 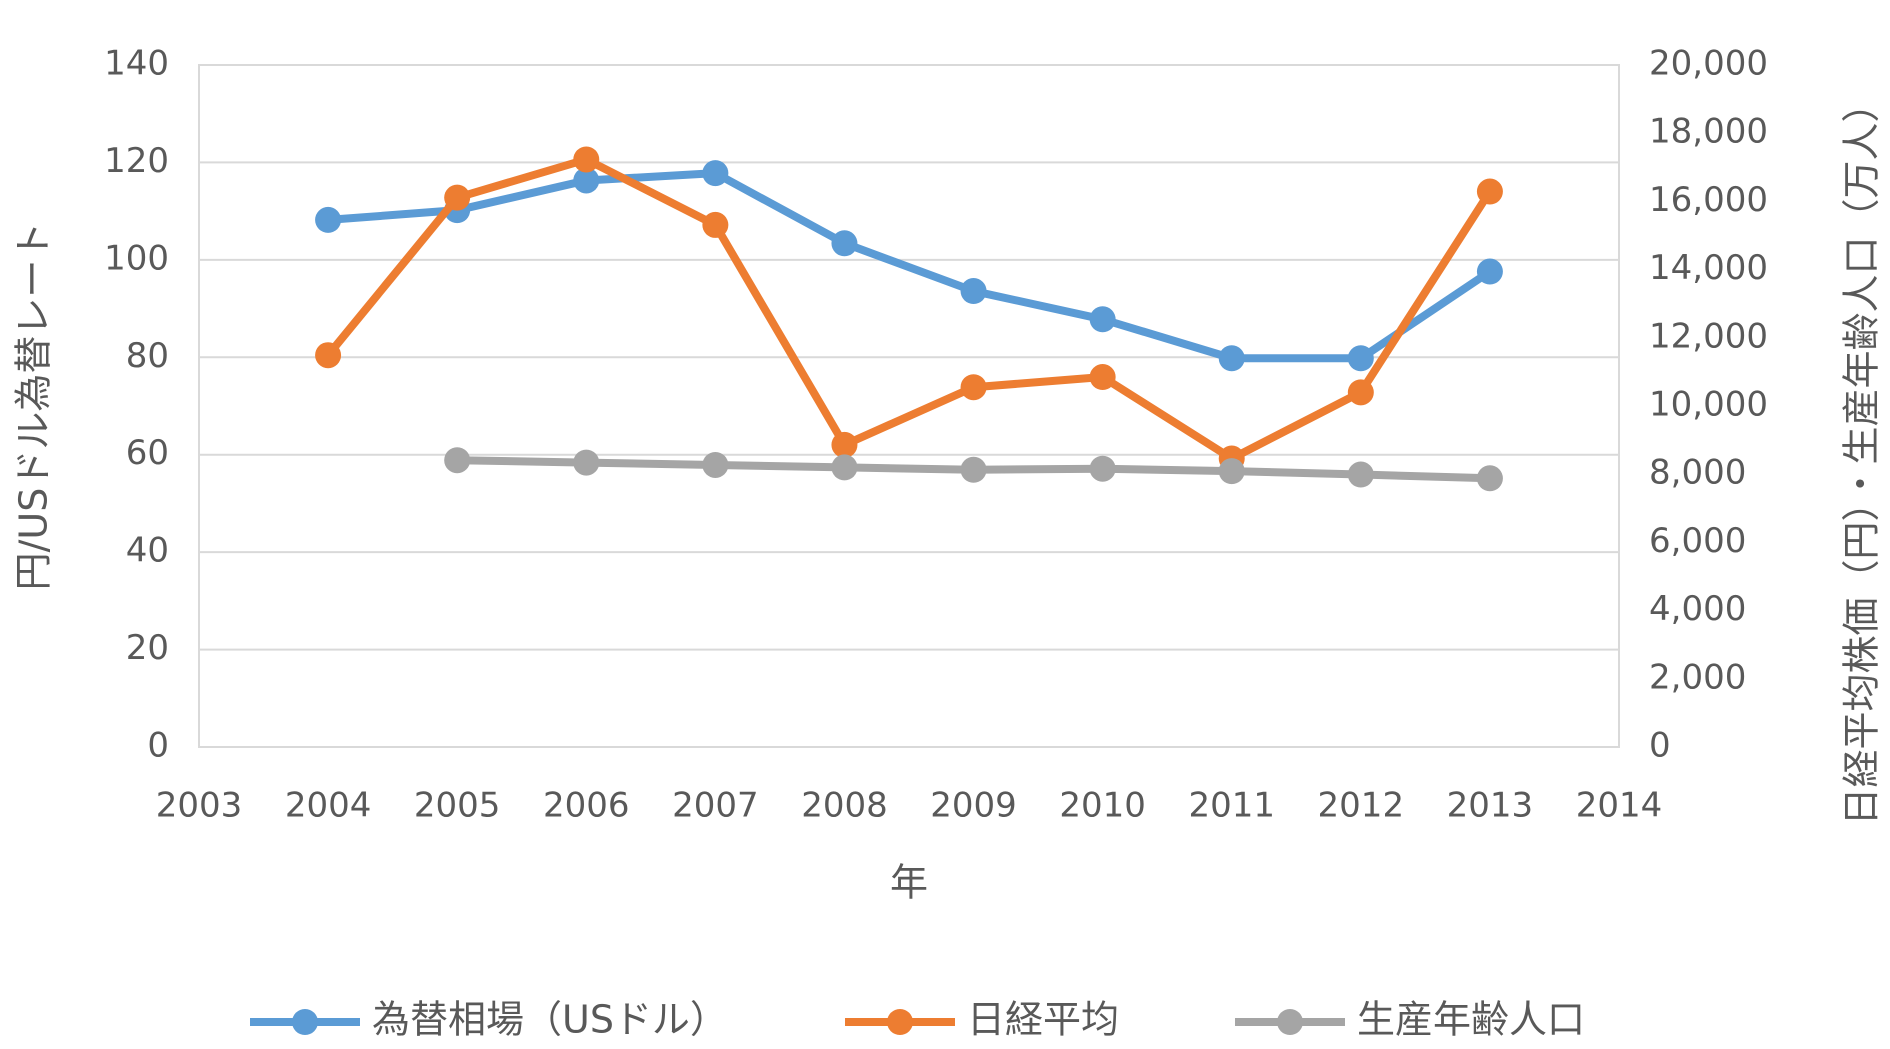 What do you see at coordinates (1697, 609) in the screenshot?
I see `y2-tick-label: 4,000` at bounding box center [1697, 609].